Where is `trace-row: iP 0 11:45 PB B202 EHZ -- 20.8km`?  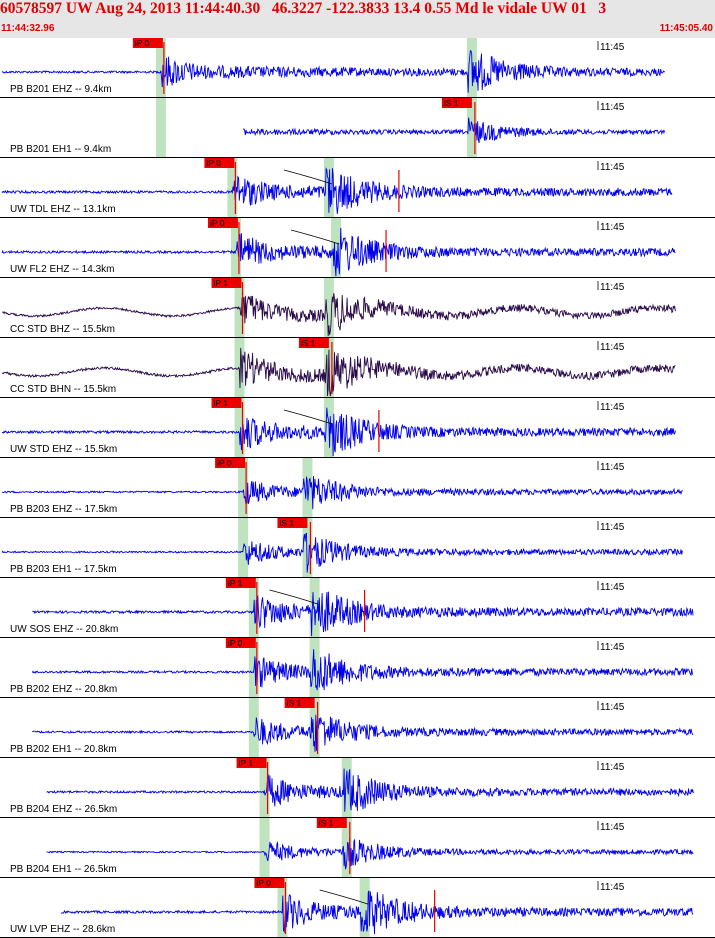 trace-row: iP 0 11:45 PB B202 EHZ -- 20.8km is located at coordinates (357, 668).